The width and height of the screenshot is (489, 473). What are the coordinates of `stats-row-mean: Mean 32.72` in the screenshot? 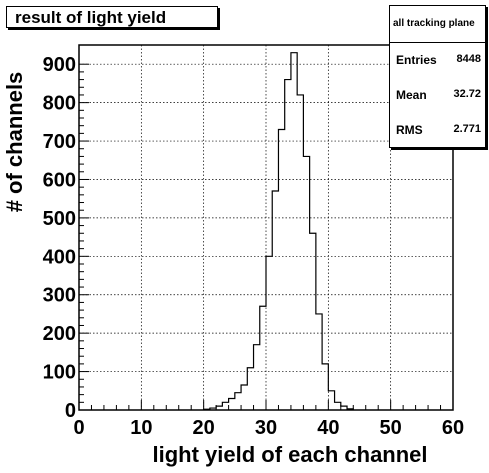 It's located at (437, 95).